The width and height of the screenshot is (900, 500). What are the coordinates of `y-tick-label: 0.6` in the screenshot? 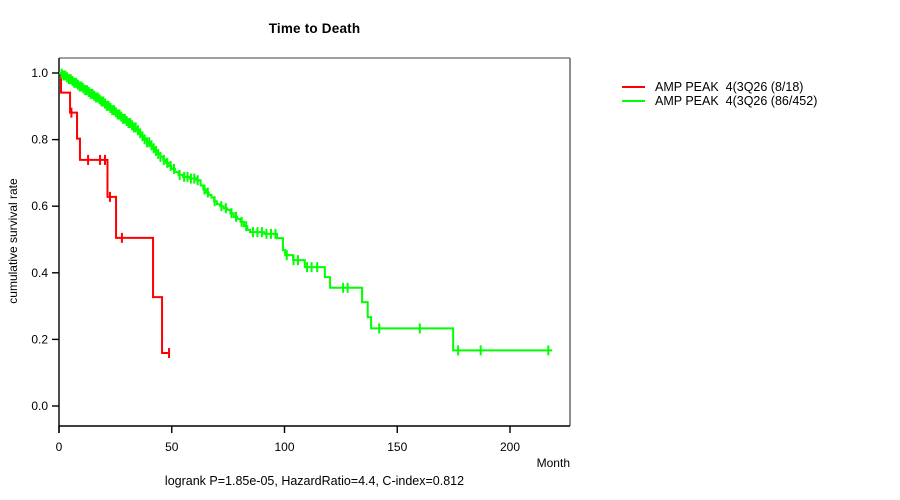 It's located at (39, 206).